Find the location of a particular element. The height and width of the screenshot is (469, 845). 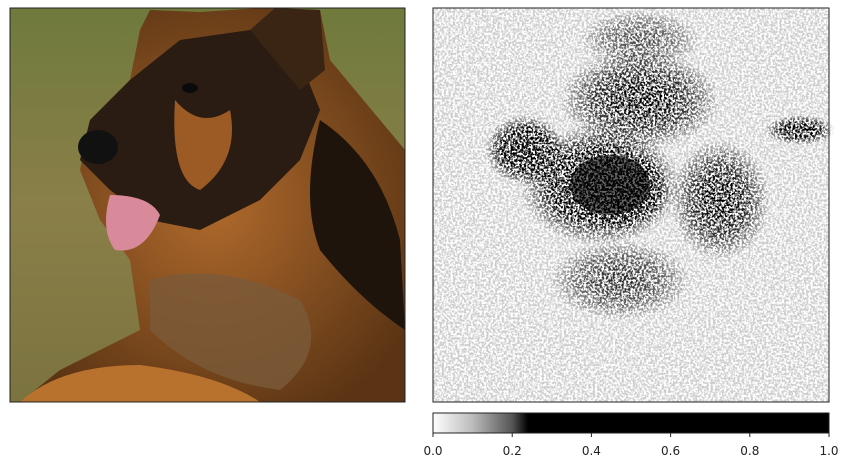

colorbar: 0.0 0.2 0.4 0.6 0.8 1.0 is located at coordinates (631, 435).